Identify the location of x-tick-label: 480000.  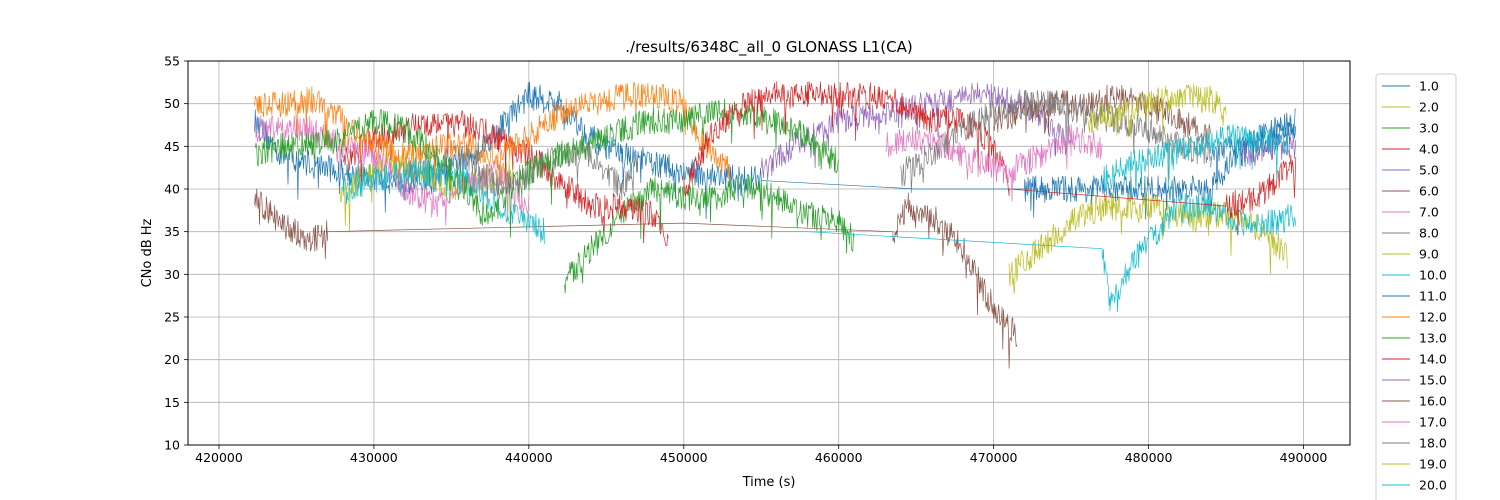
(1149, 457).